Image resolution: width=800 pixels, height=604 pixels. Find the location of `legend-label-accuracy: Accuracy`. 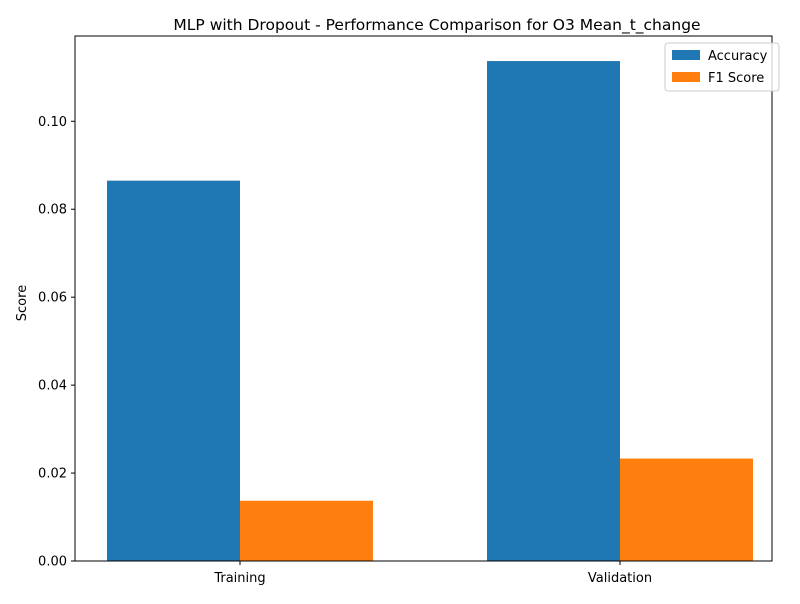

legend-label-accuracy: Accuracy is located at coordinates (738, 56).